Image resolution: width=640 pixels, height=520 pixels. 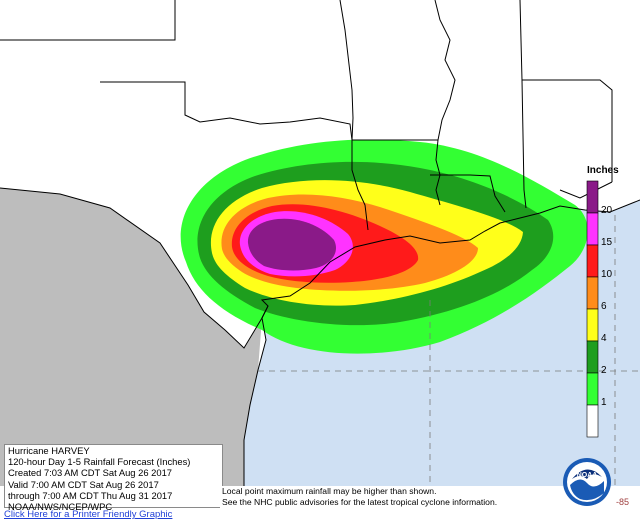 What do you see at coordinates (604, 402) in the screenshot?
I see `legend-label-1: 1` at bounding box center [604, 402].